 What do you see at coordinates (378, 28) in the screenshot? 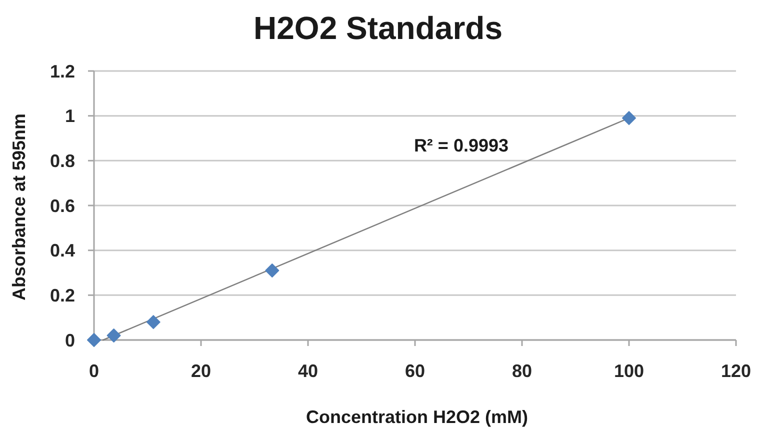
I see `chart-title: H2O2 Standards` at bounding box center [378, 28].